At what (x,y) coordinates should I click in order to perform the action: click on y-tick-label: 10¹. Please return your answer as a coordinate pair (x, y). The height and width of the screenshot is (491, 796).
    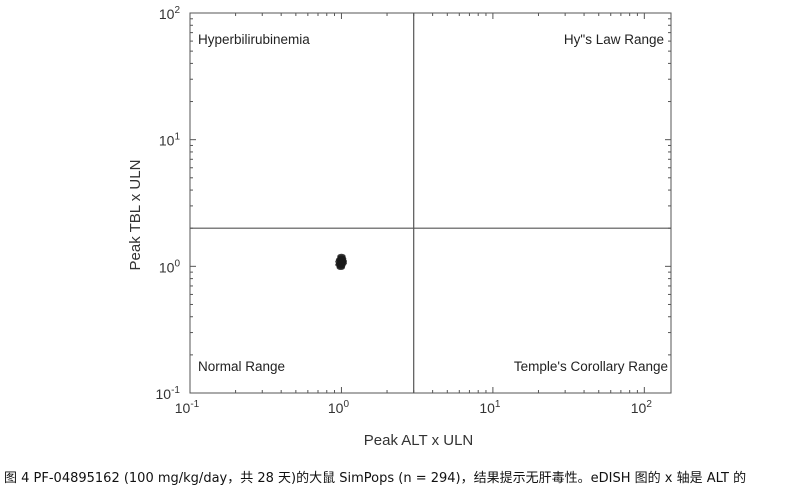
    Looking at the image, I should click on (170, 140).